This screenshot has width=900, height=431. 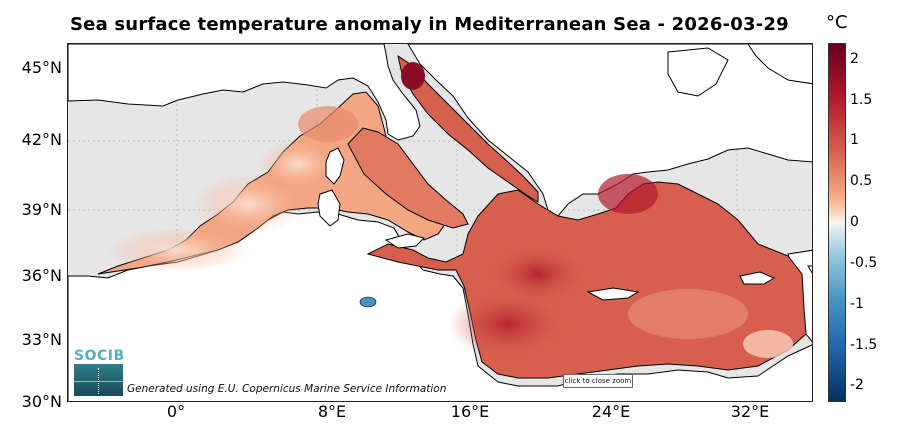 What do you see at coordinates (176, 411) in the screenshot?
I see `lon-tick-0: 0°` at bounding box center [176, 411].